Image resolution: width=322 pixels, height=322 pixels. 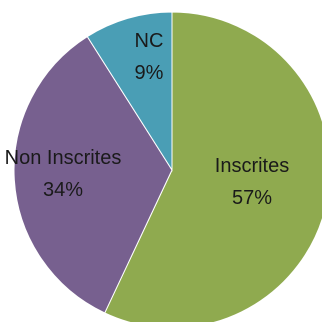 I want to click on slice-percent-label-inscrites: 57%, so click(x=252, y=198).